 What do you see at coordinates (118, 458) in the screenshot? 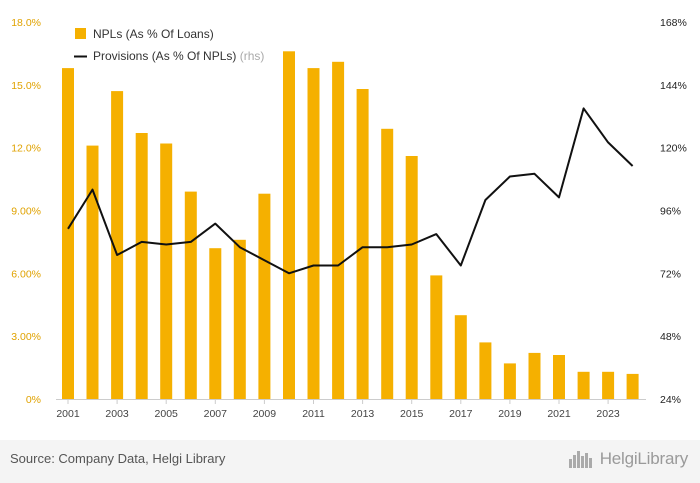
I see `source-note: Source: Company Data, Helgi Library` at bounding box center [118, 458].